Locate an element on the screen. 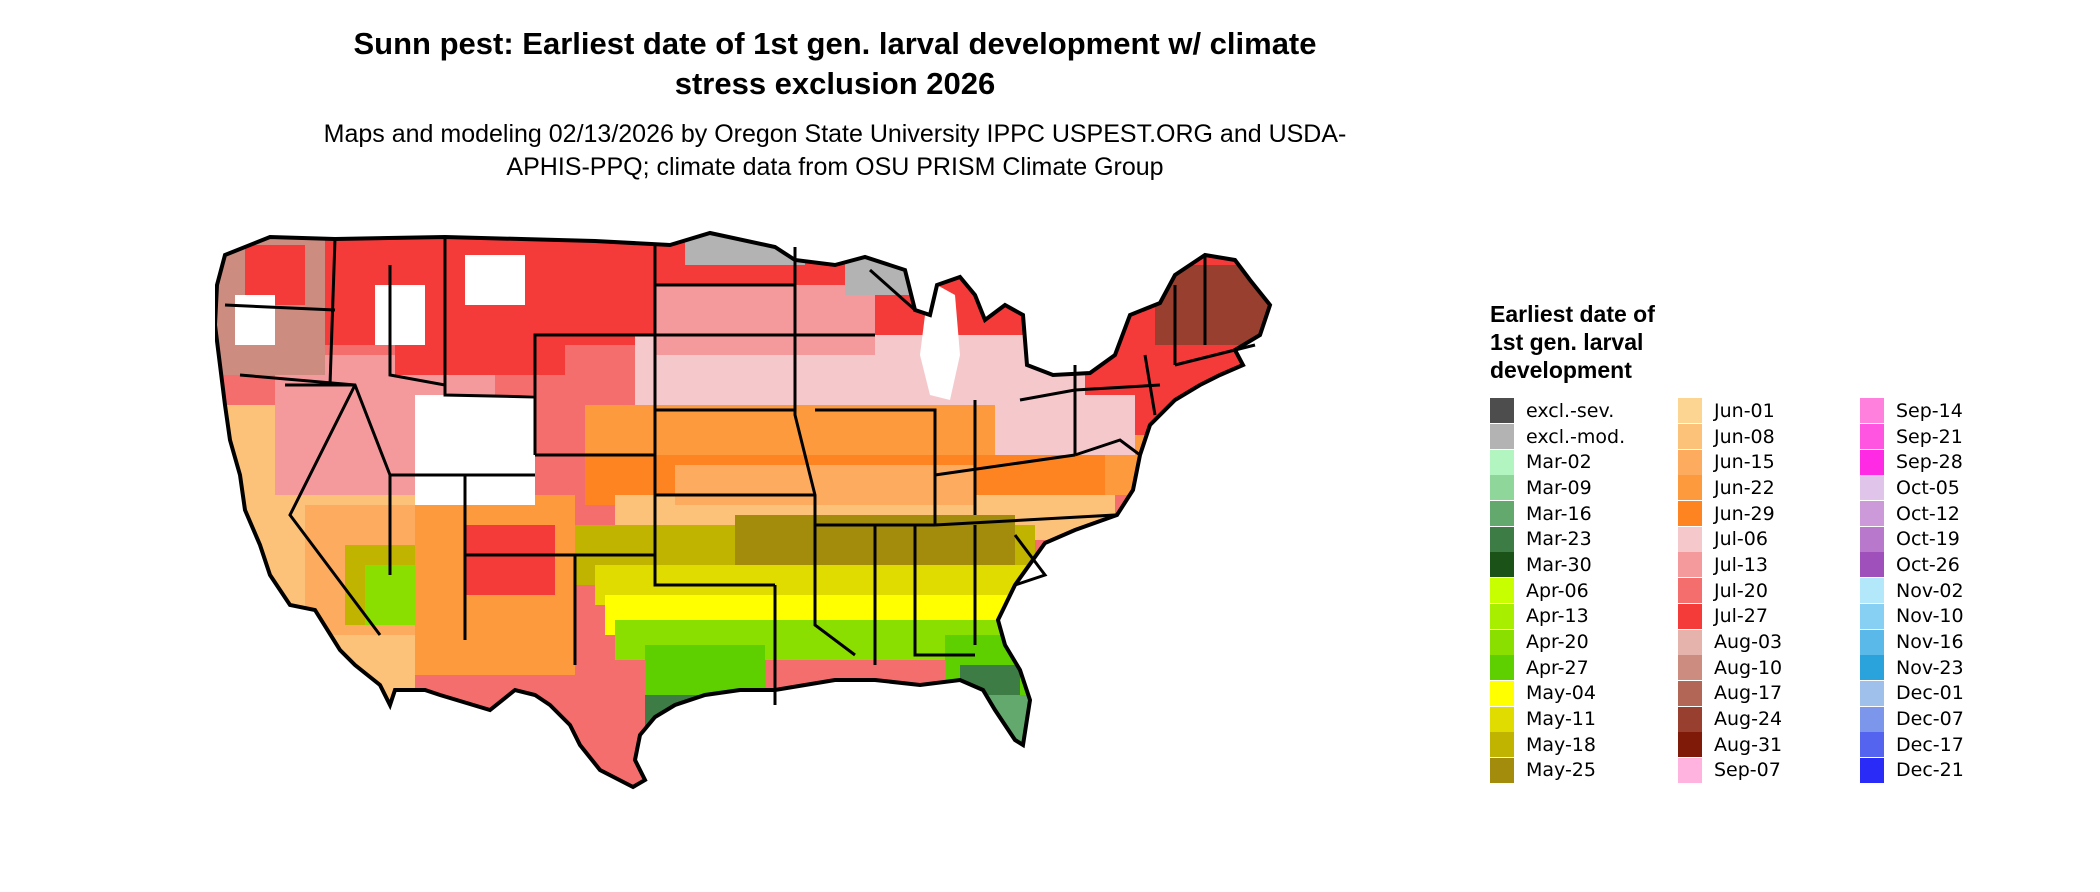 This screenshot has height=892, width=2100. legend-label: Jul-27 is located at coordinates (1741, 616).